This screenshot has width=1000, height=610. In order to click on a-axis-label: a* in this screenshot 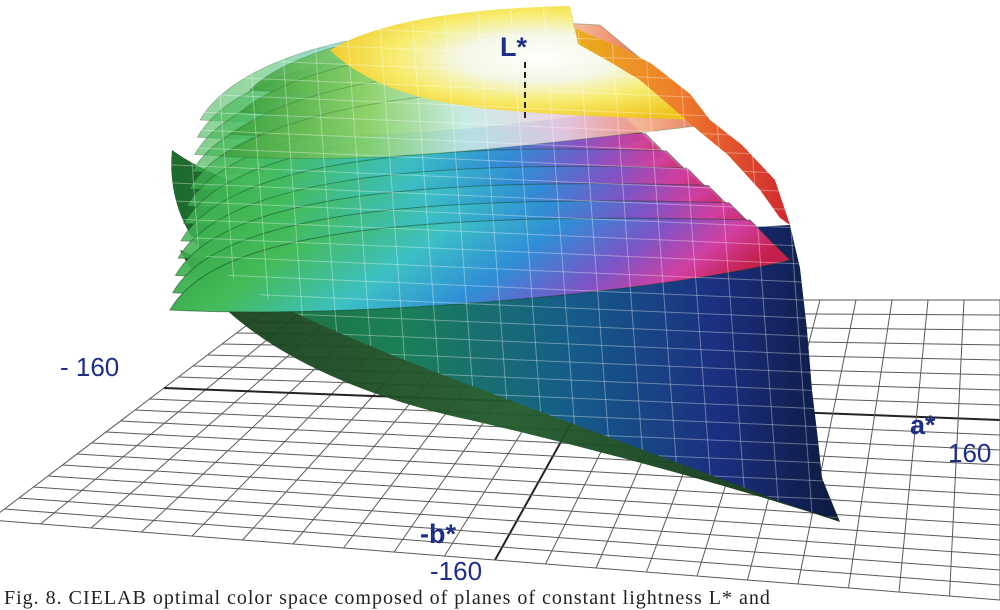, I will do `click(923, 425)`.